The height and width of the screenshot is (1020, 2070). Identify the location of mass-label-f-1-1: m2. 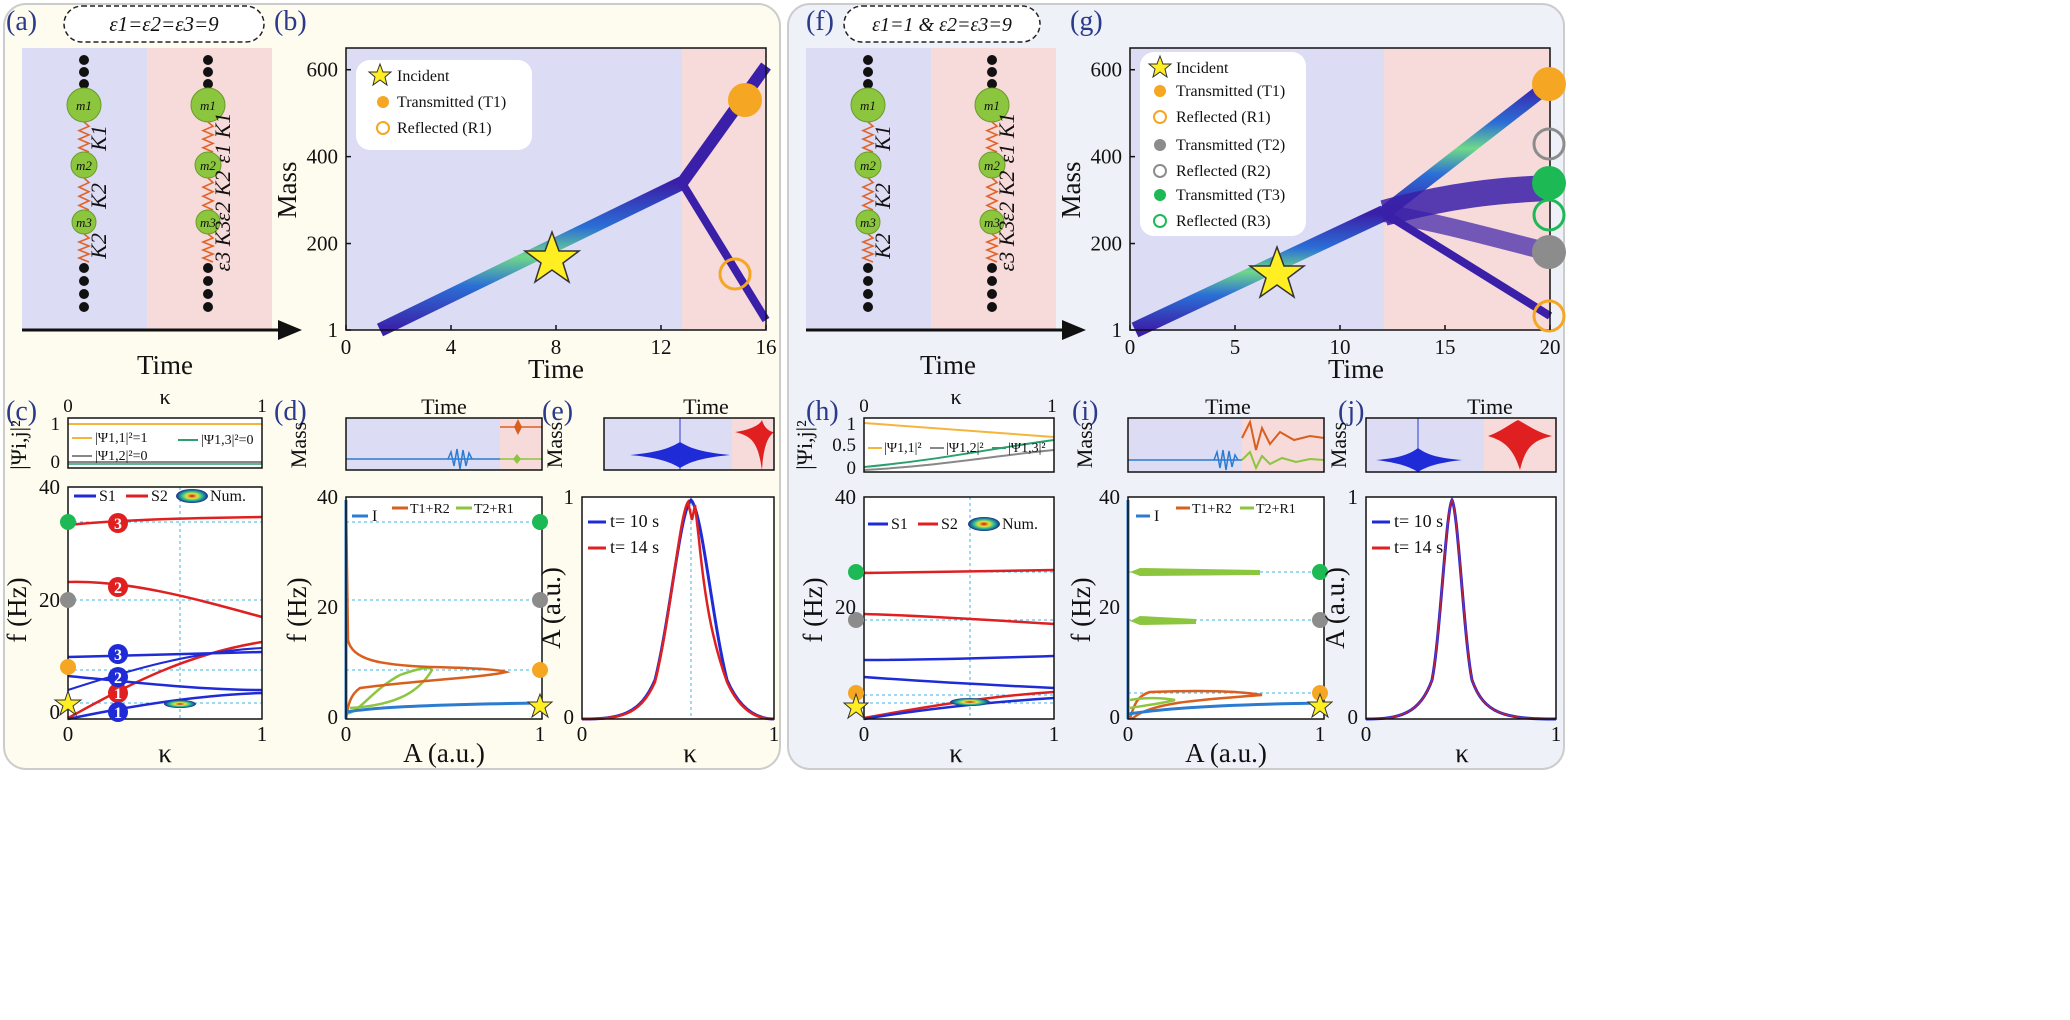
(992, 165).